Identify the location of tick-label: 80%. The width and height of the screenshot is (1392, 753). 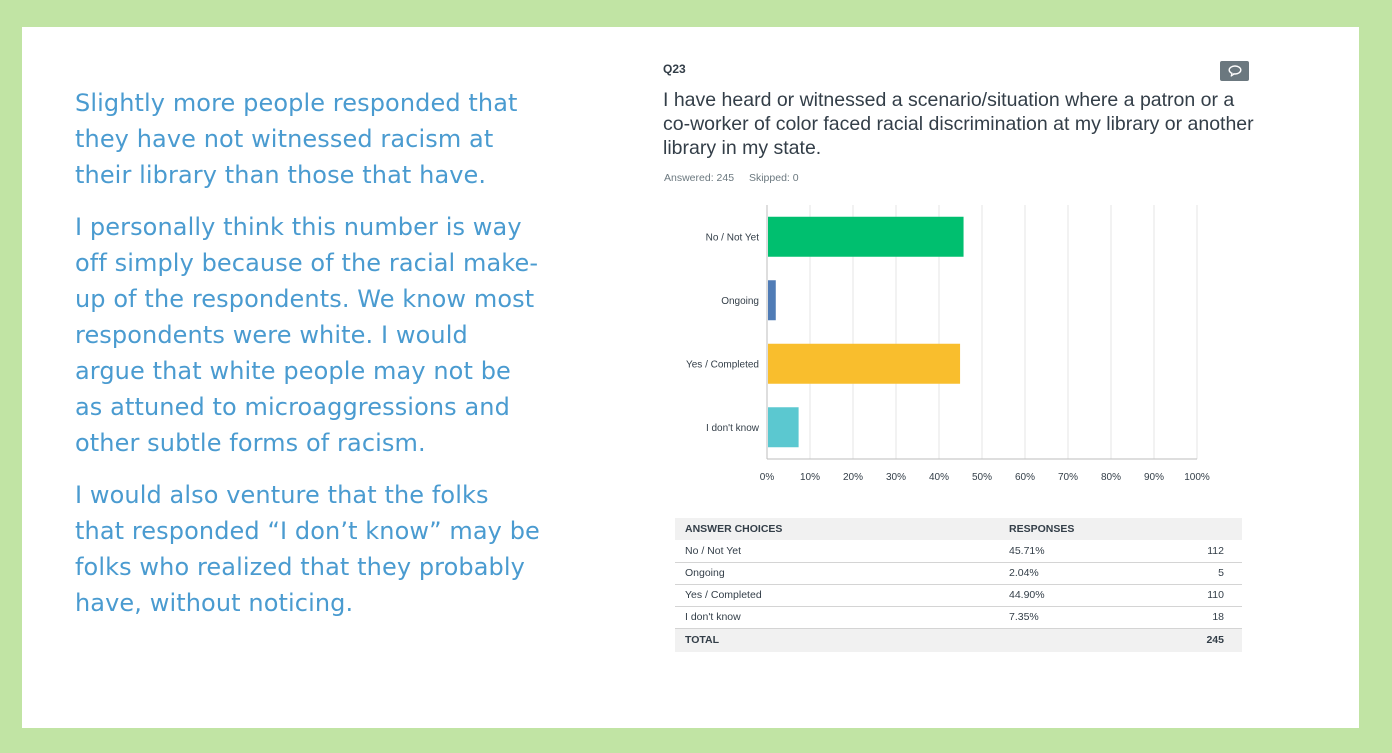
(1111, 477).